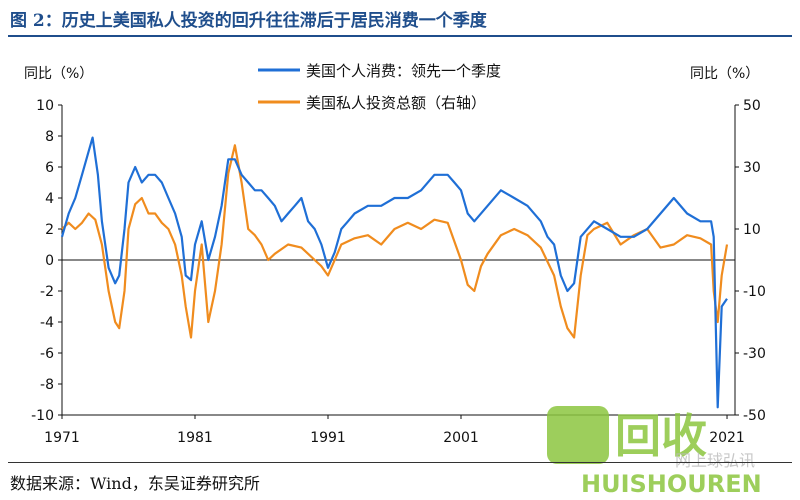  I want to click on right-tick-label: 30, so click(752, 168).